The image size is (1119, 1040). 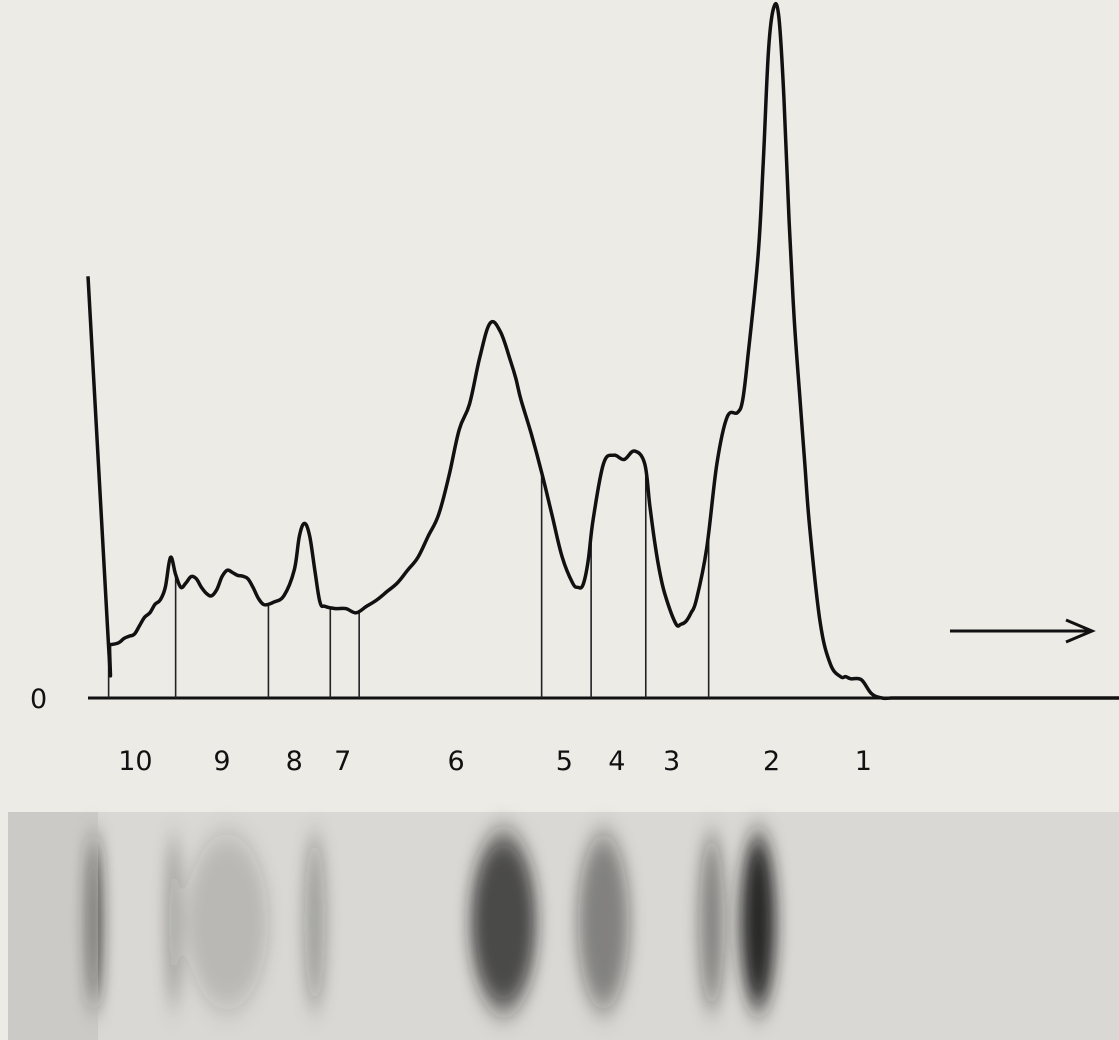 I want to click on strip-origin-zone, so click(x=53, y=926).